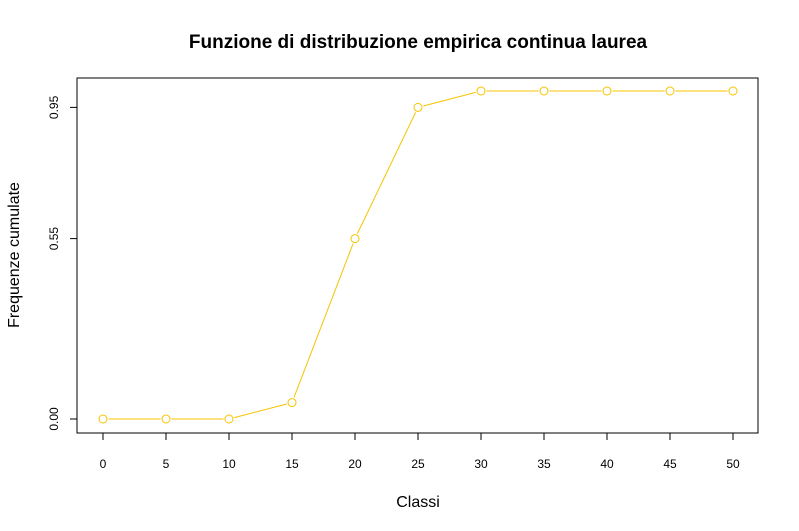  Describe the element at coordinates (62, 263) in the screenshot. I see `y-axis: 0.00 0.55 0.95` at that location.